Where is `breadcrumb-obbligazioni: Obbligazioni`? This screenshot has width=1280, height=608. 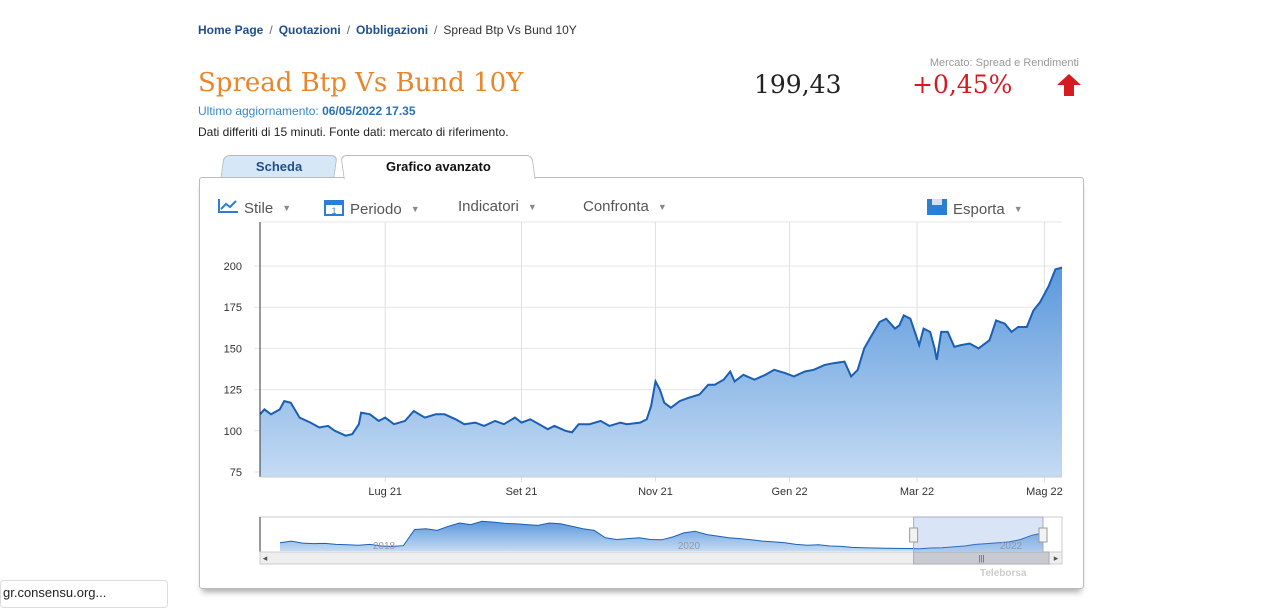
breadcrumb-obbligazioni: Obbligazioni is located at coordinates (392, 30).